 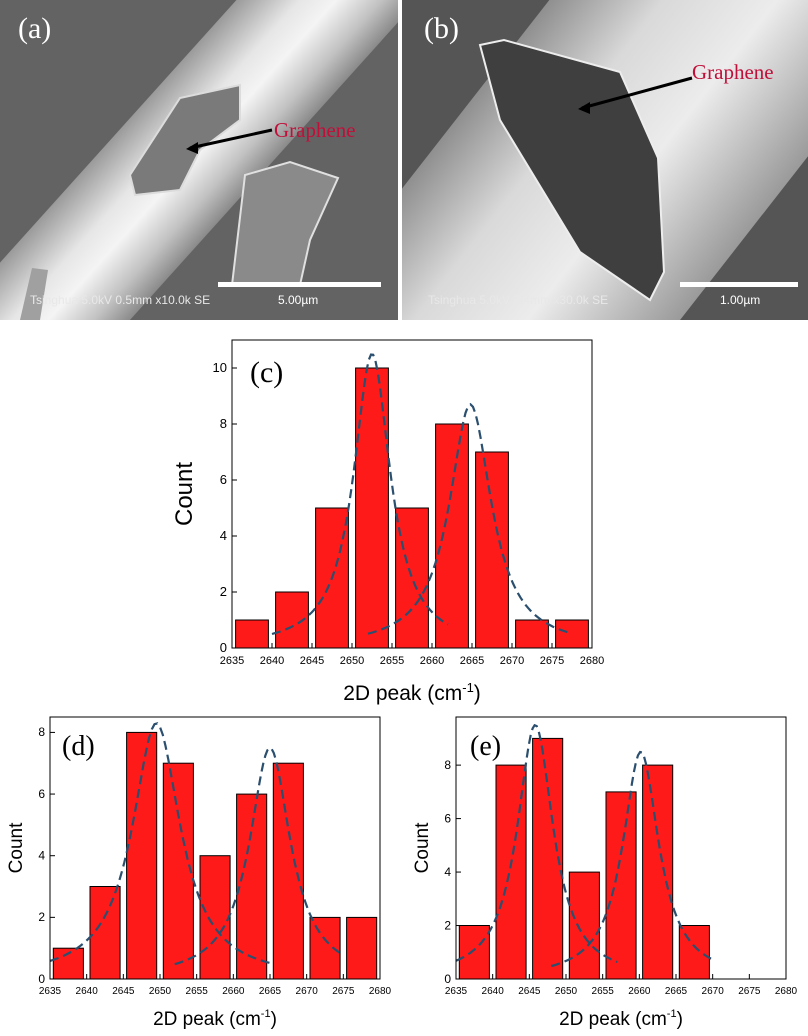 What do you see at coordinates (220, 367) in the screenshot?
I see `y-tick-label-c-5: 10` at bounding box center [220, 367].